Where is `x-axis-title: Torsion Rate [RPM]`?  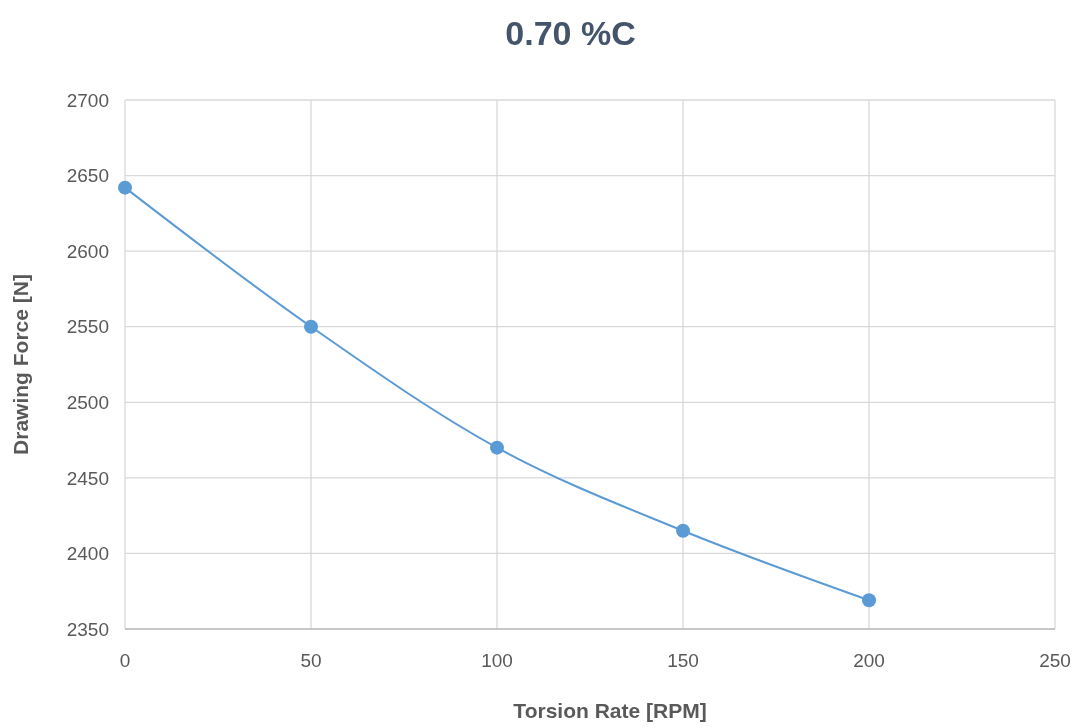
x-axis-title: Torsion Rate [RPM] is located at coordinates (610, 710).